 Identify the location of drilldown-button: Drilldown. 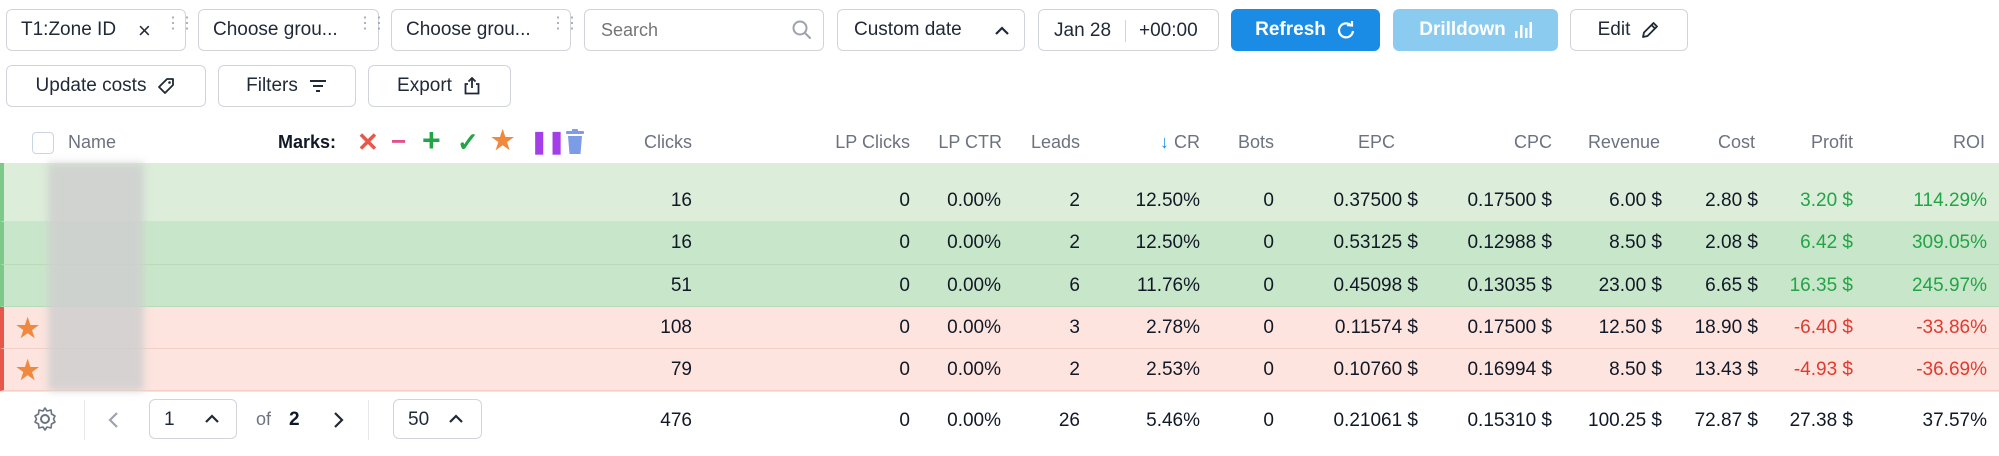
(1475, 30).